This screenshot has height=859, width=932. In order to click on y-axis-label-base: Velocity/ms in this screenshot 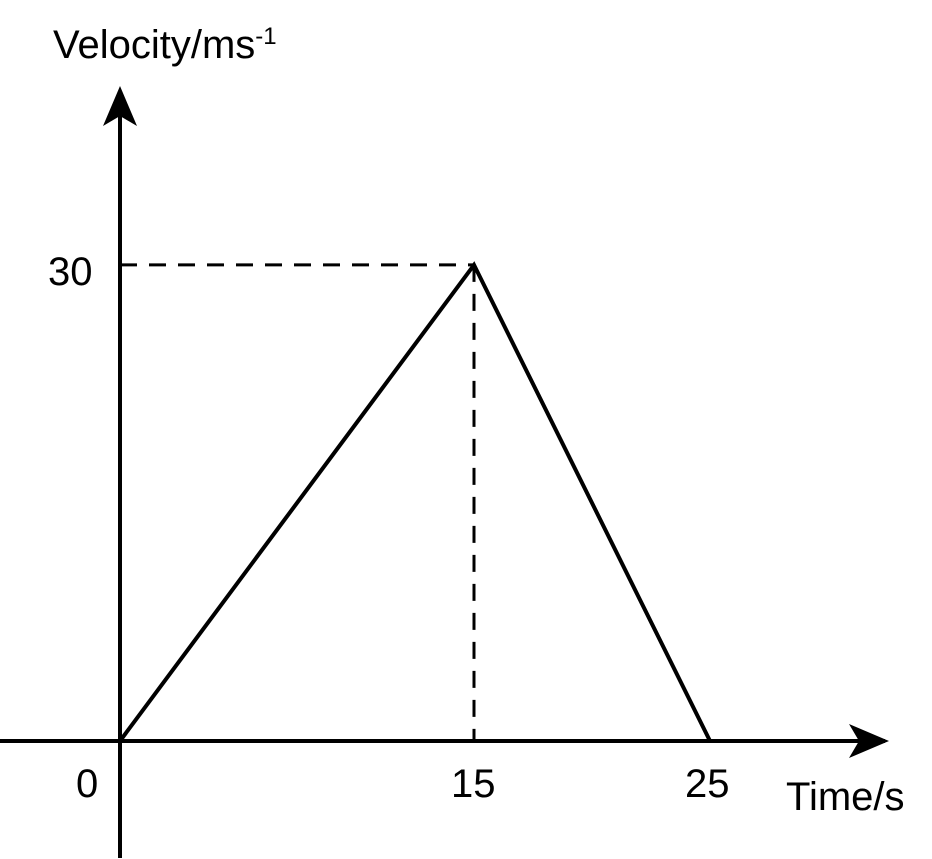, I will do `click(154, 45)`.